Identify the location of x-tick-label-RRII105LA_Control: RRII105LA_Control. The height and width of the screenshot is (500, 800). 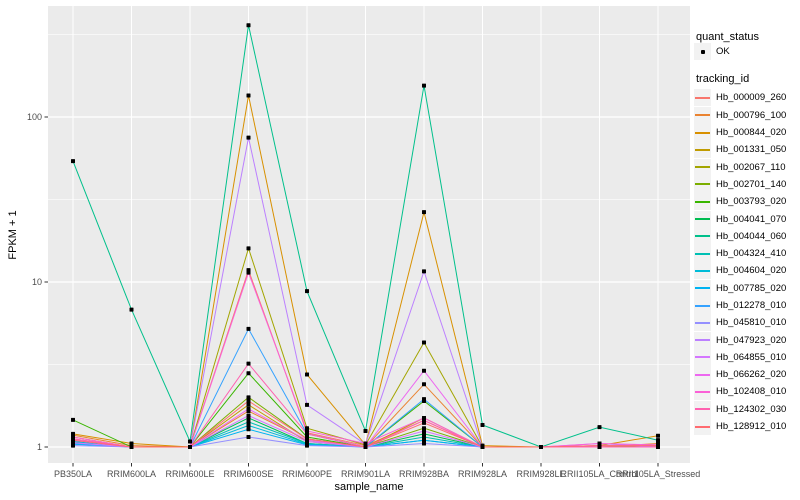
(599, 474).